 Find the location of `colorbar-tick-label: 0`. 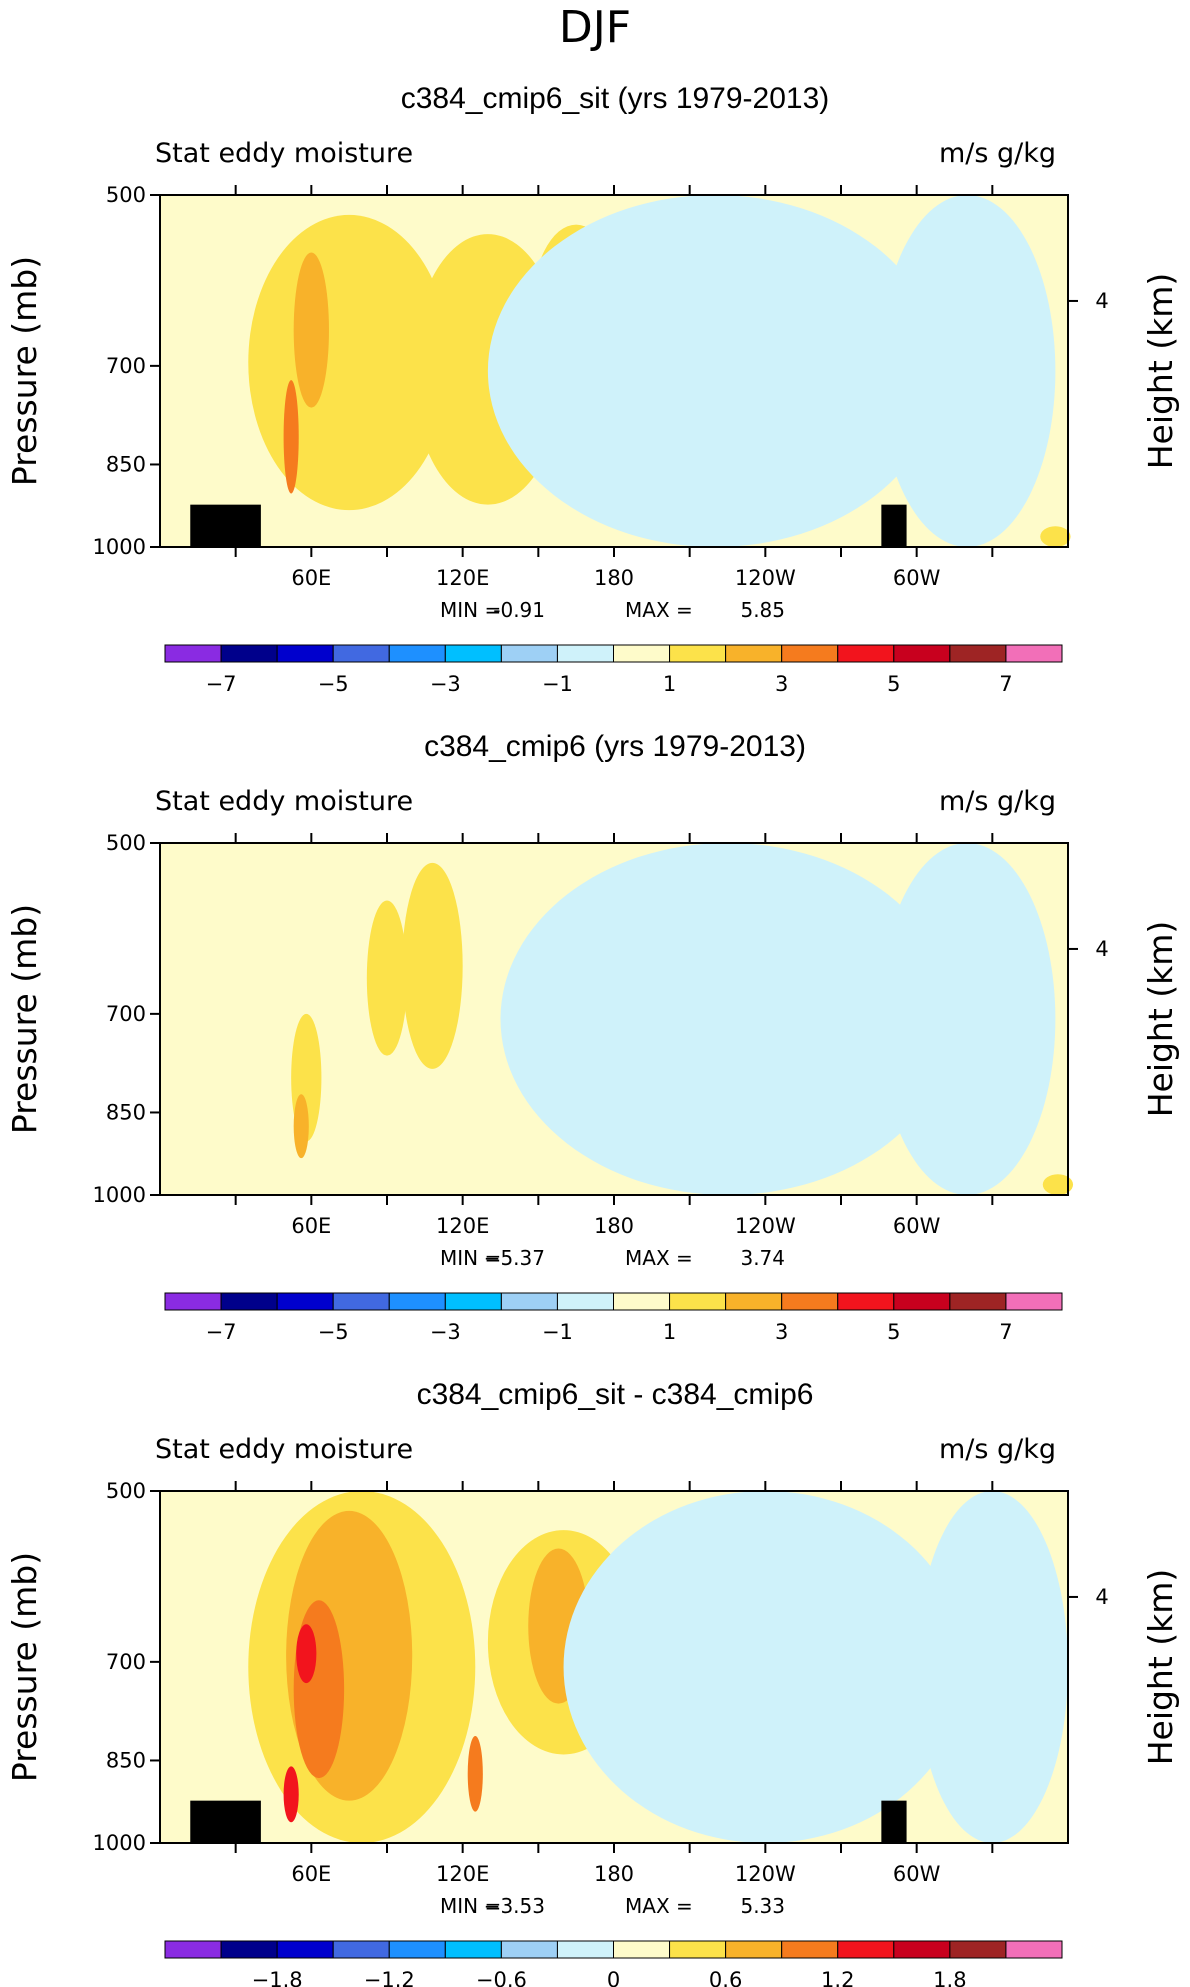

colorbar-tick-label: 0 is located at coordinates (613, 1977).